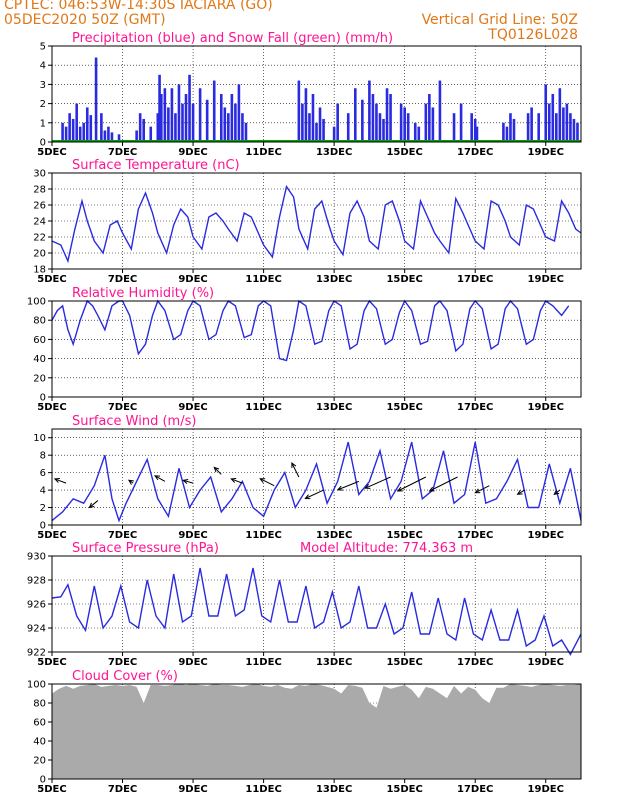  Describe the element at coordinates (122, 662) in the screenshot. I see `pressure-xtick-label: 7DEC` at that location.